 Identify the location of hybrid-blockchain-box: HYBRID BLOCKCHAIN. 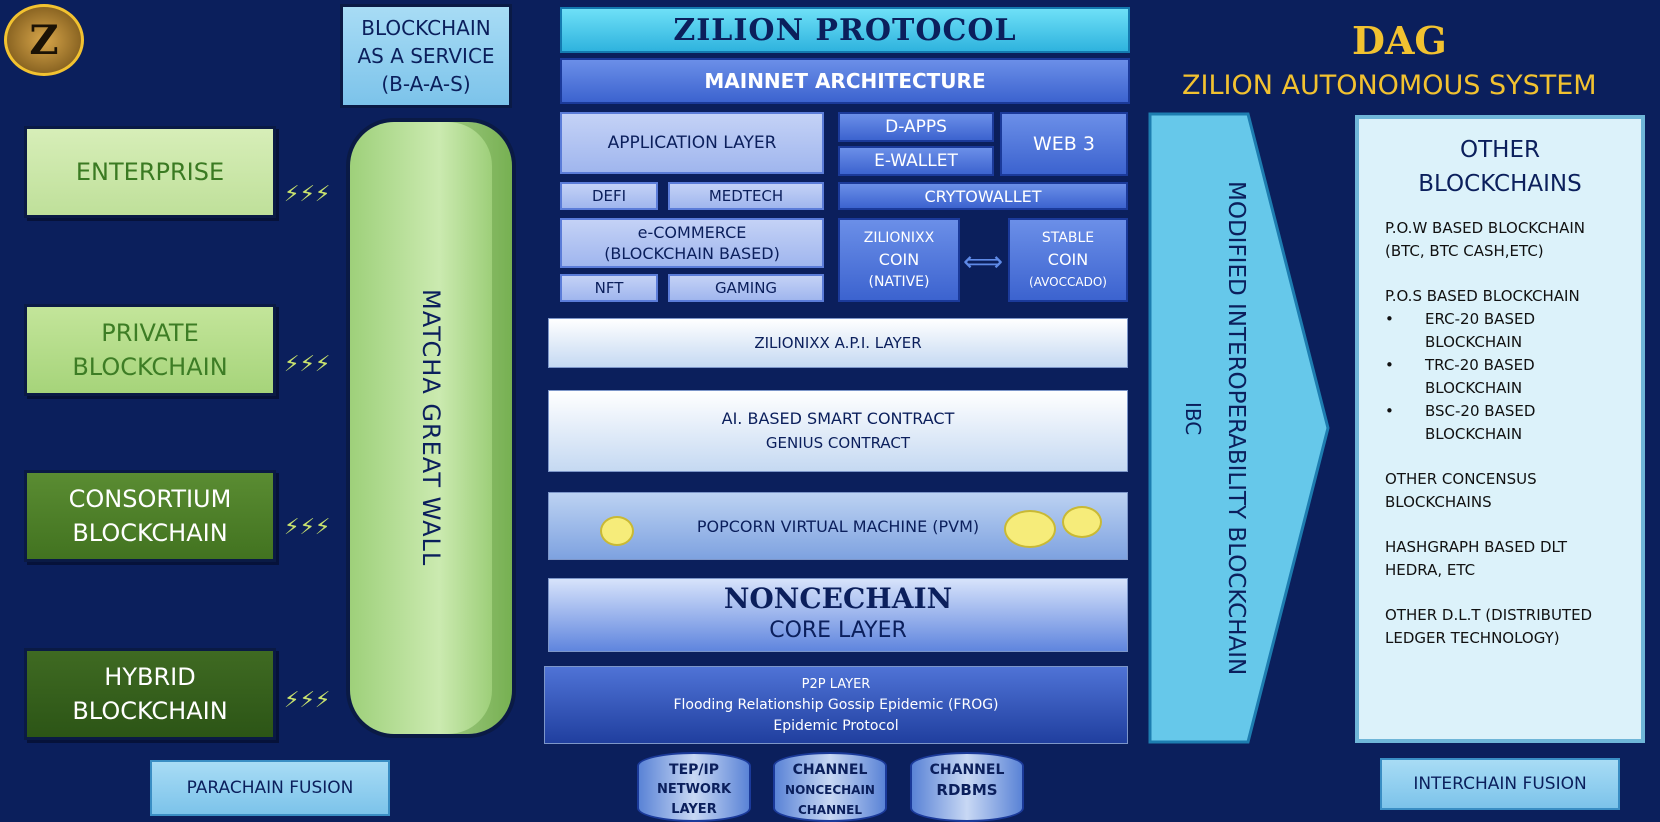
(150, 694).